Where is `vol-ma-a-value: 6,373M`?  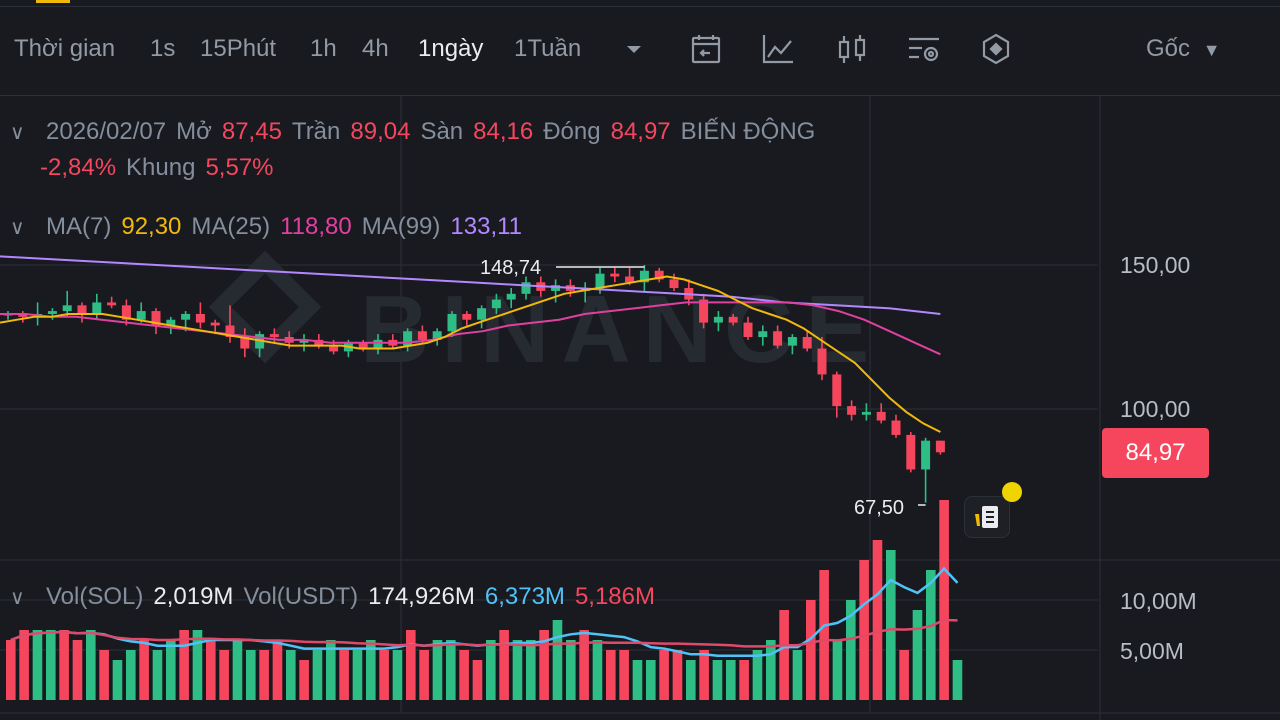 vol-ma-a-value: 6,373M is located at coordinates (524, 596).